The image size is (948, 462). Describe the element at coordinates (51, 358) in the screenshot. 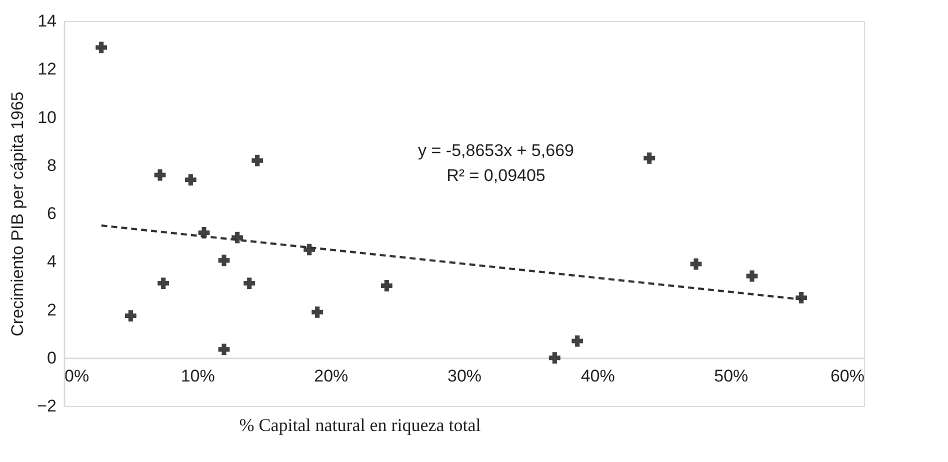

I see `y-tick-label: 0` at that location.